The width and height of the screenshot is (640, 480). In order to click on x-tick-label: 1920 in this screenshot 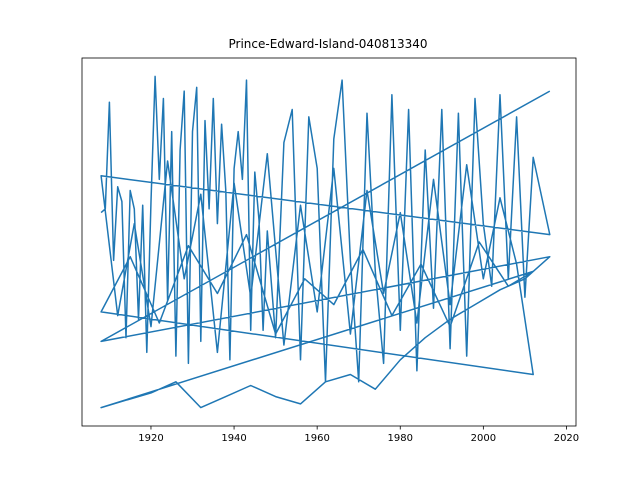, I will do `click(150, 438)`.